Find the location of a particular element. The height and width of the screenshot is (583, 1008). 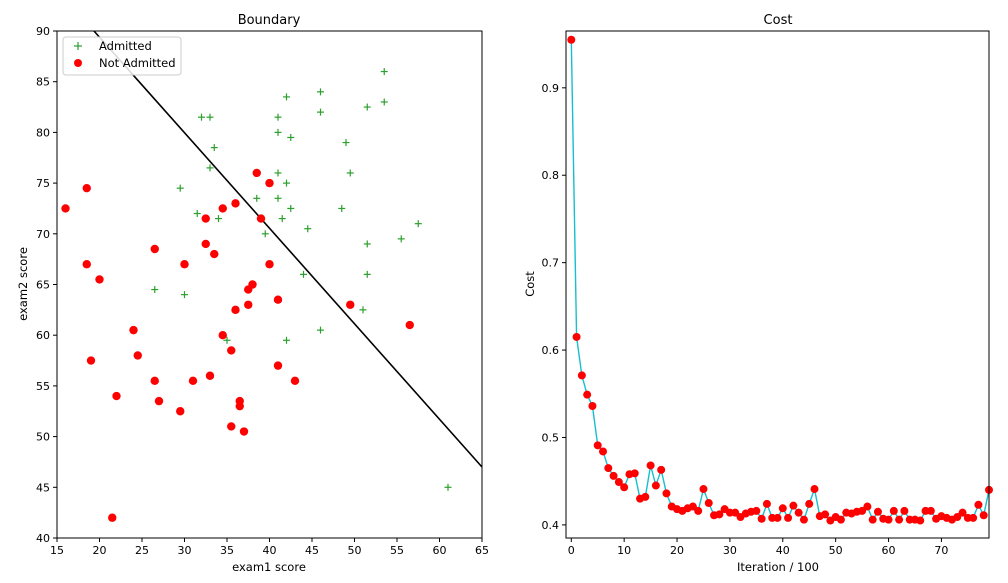

x-tick-label: 20 is located at coordinates (100, 550).